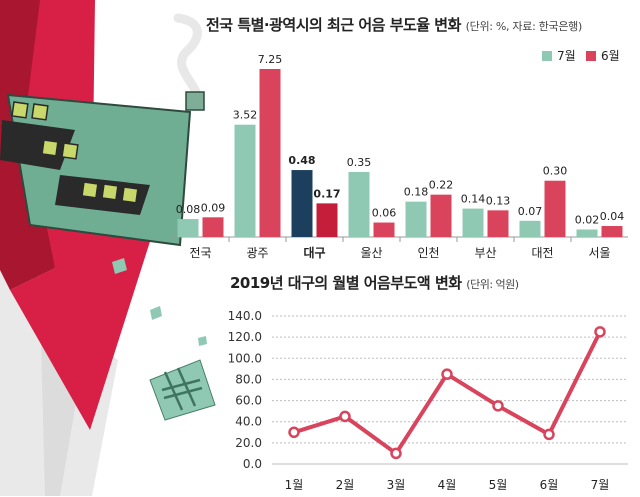  I want to click on line-chart-unit-note: (단위: 억원), so click(492, 284).